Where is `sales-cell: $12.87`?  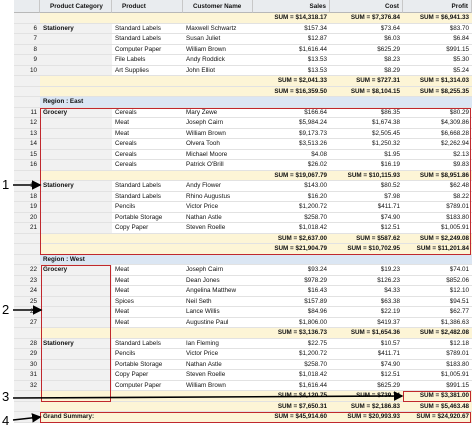
sales-cell: $12.87 is located at coordinates (291, 39).